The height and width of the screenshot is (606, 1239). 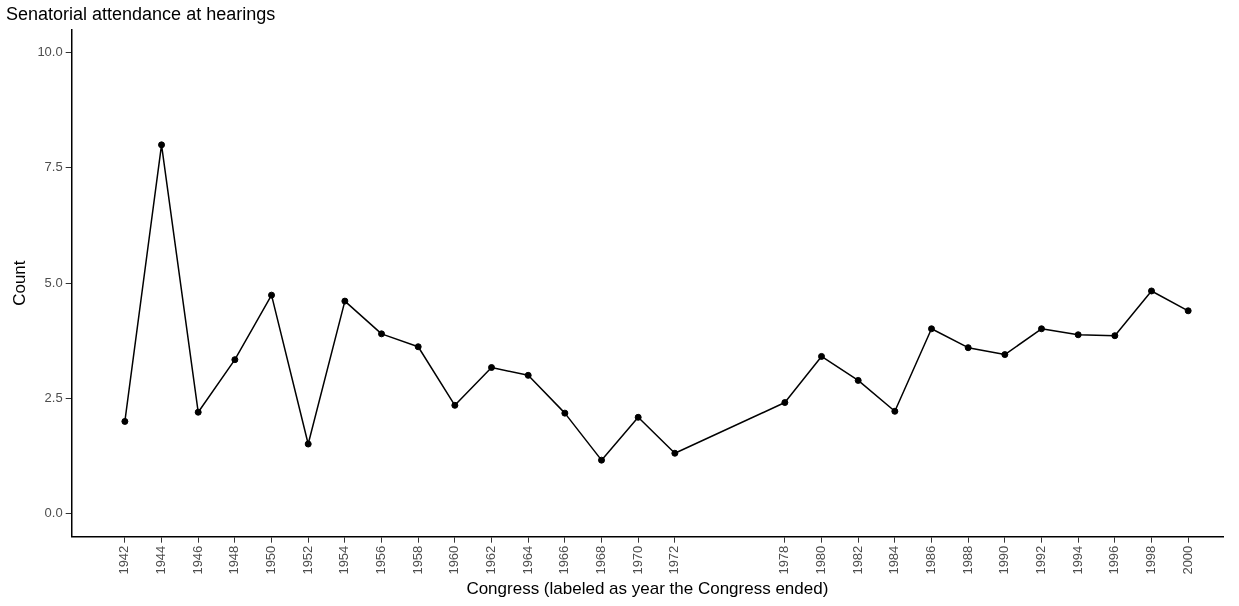 What do you see at coordinates (417, 560) in the screenshot?
I see `x-tick-label: 1958` at bounding box center [417, 560].